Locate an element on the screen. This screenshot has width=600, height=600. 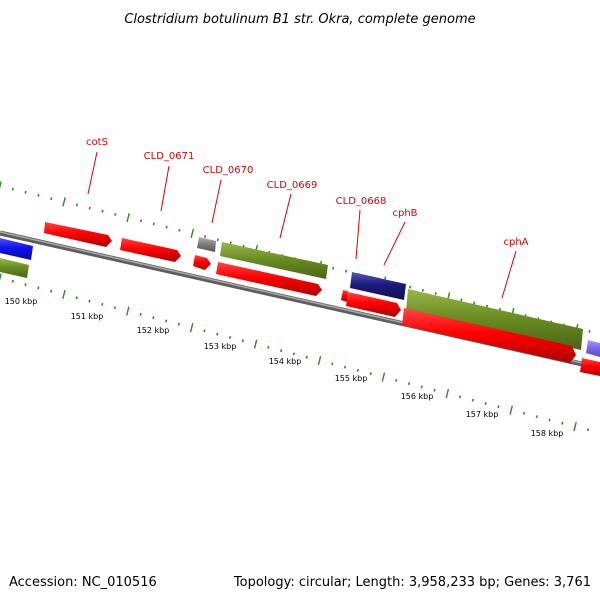
gene-cphA is located at coordinates (494, 319).